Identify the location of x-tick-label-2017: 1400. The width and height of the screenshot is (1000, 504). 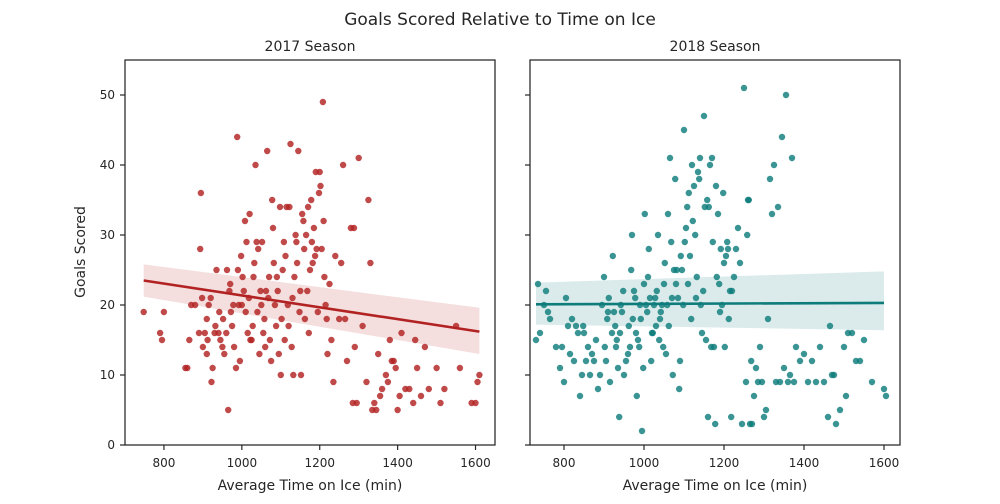
(397, 463).